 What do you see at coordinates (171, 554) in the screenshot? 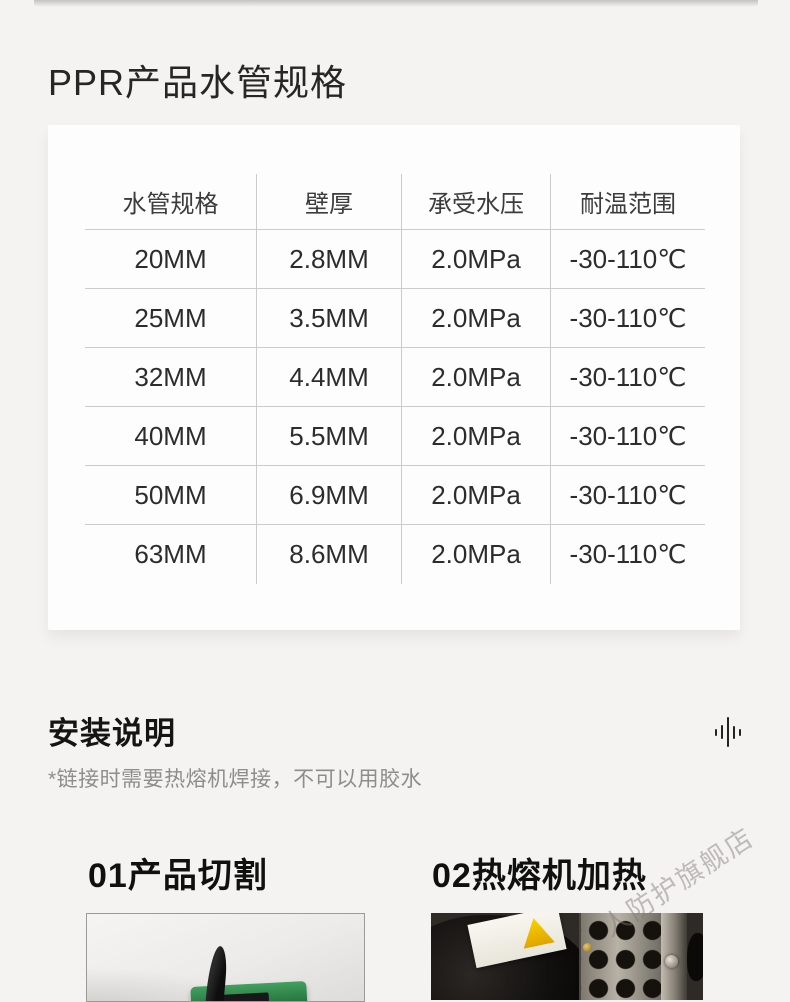
I see `table-cell: 63MM` at bounding box center [171, 554].